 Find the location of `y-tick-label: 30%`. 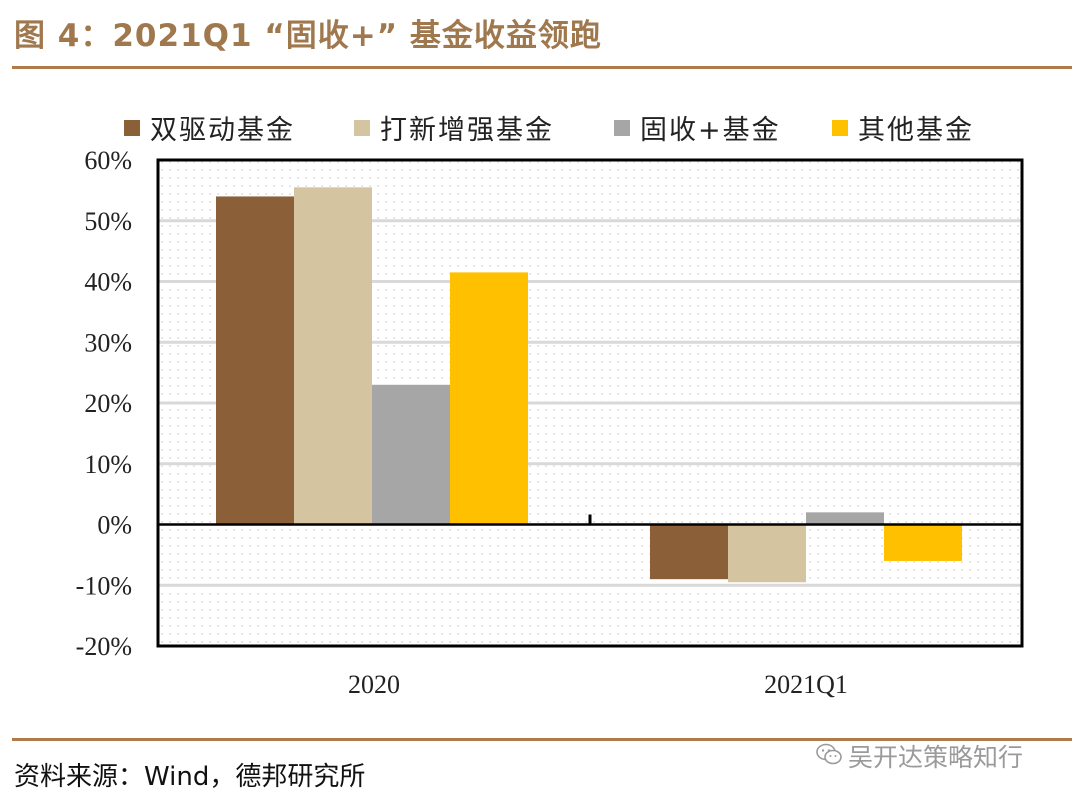

y-tick-label: 30% is located at coordinates (108, 342).